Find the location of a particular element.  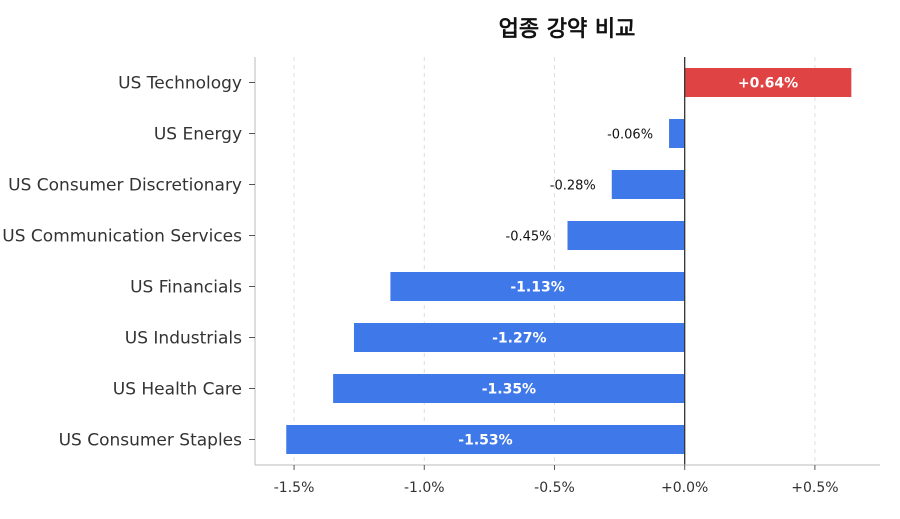

value-label: -0.28% is located at coordinates (573, 186).